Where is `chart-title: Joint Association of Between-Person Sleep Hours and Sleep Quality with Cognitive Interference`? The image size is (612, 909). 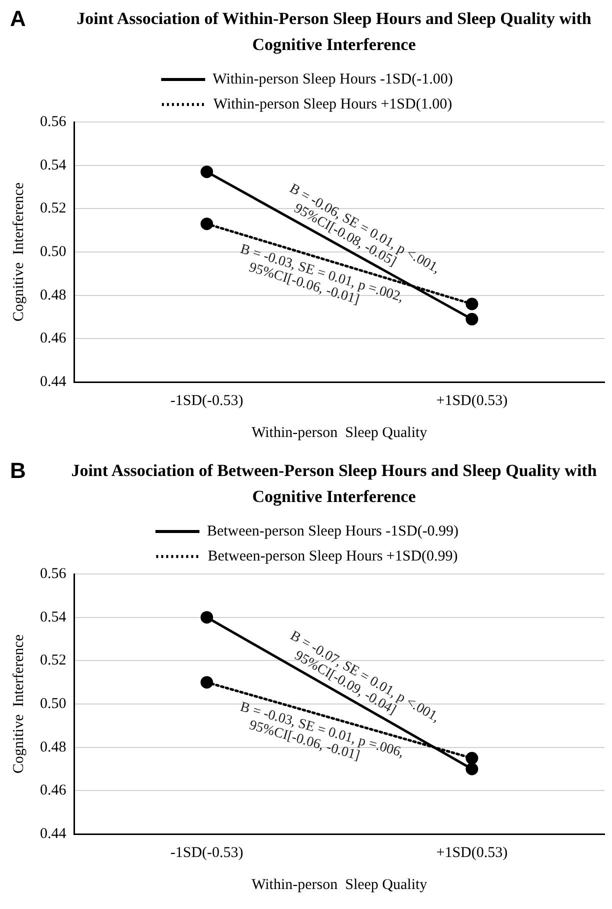 chart-title: Joint Association of Between-Person Sleep Hours and Sleep Quality with Cognitive Interference is located at coordinates (334, 484).